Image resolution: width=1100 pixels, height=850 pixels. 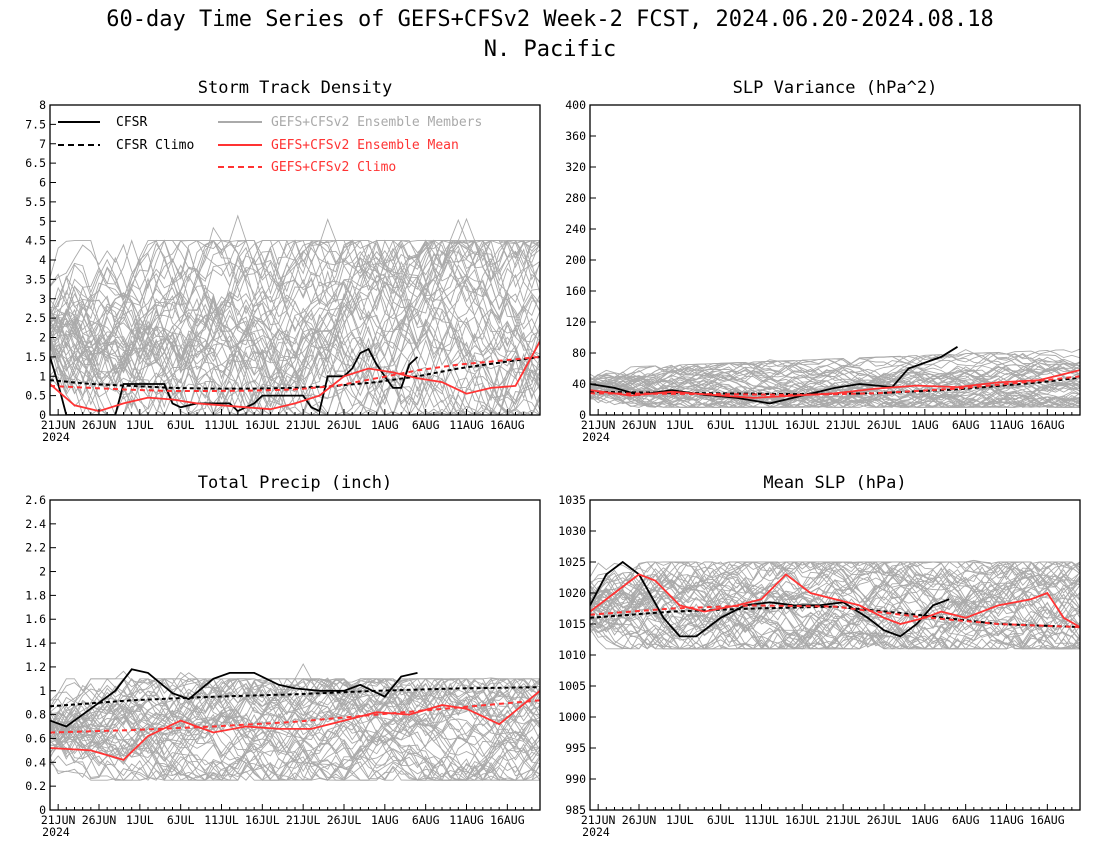 What do you see at coordinates (35, 548) in the screenshot?
I see `y-tick-label: 2.2` at bounding box center [35, 548].